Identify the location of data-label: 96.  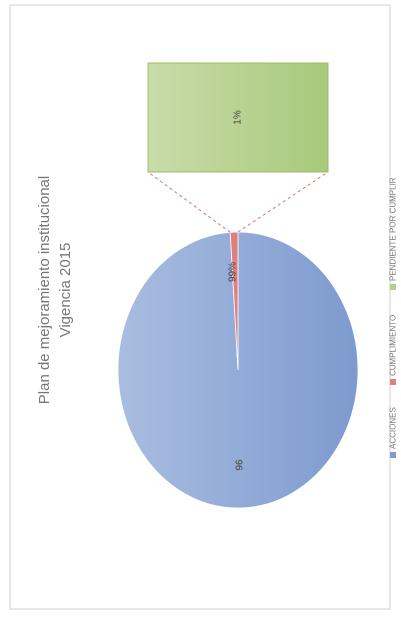
(240, 465).